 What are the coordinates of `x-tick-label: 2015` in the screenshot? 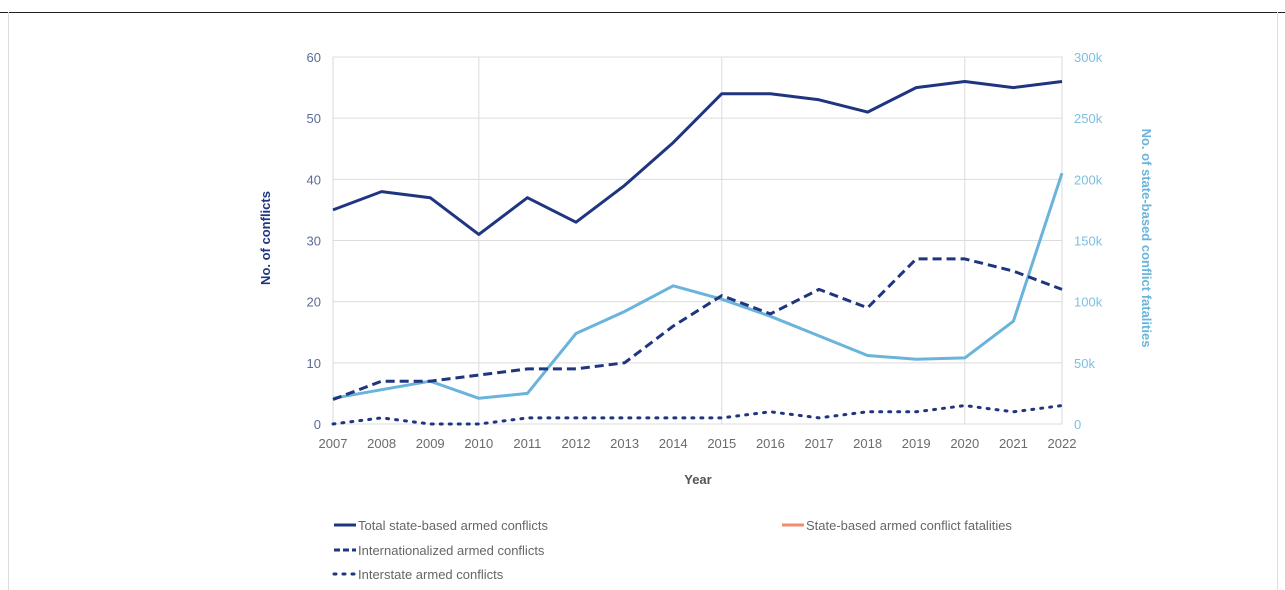 It's located at (721, 443).